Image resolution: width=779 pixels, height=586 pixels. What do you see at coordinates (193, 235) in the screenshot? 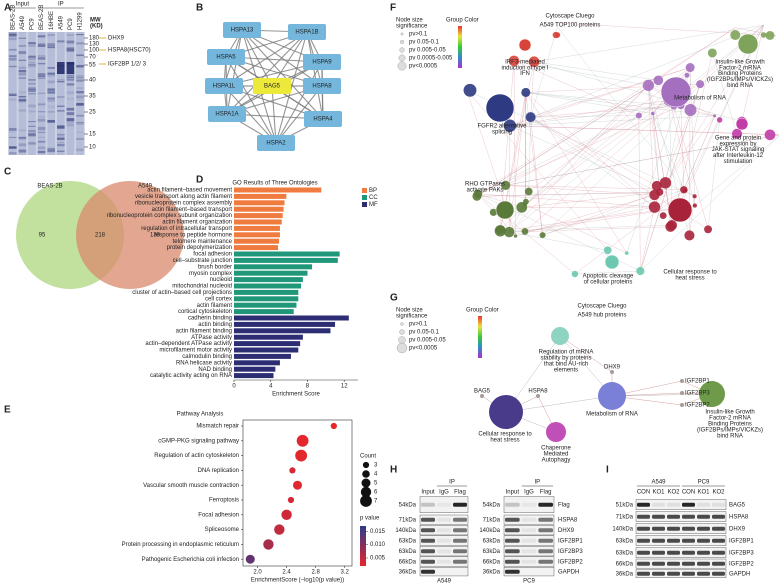
I see `category-label: response to peptide hormone` at bounding box center [193, 235].